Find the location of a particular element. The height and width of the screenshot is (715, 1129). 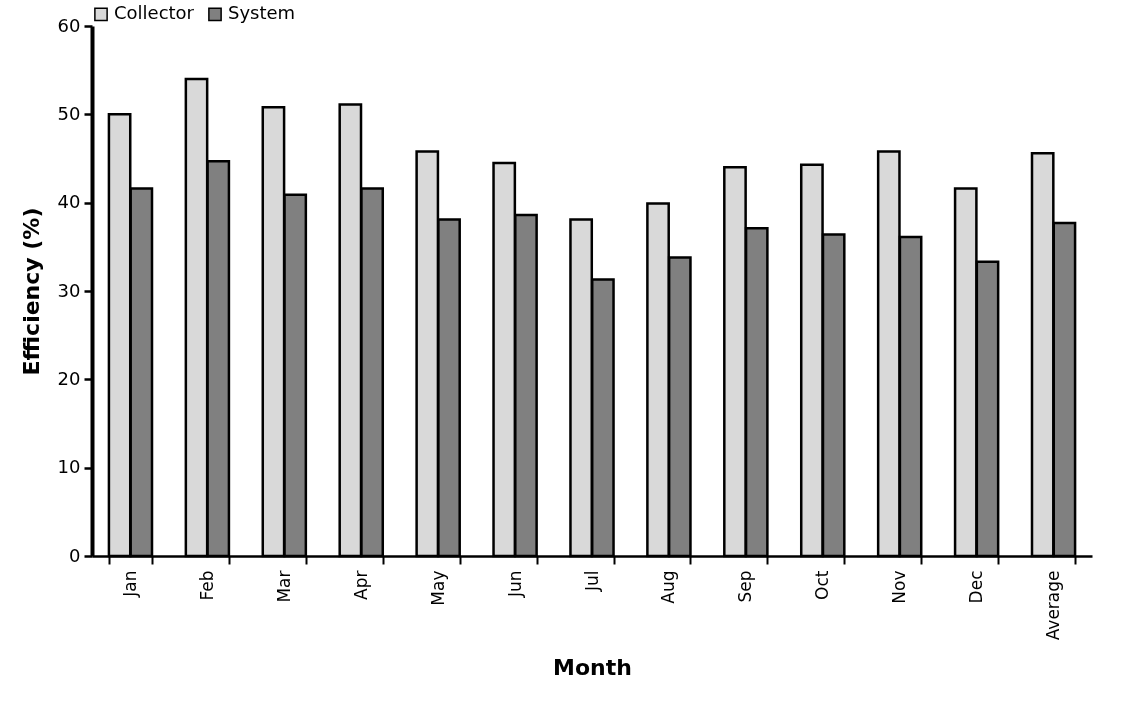

y-tick-label: 20 is located at coordinates (69, 378).